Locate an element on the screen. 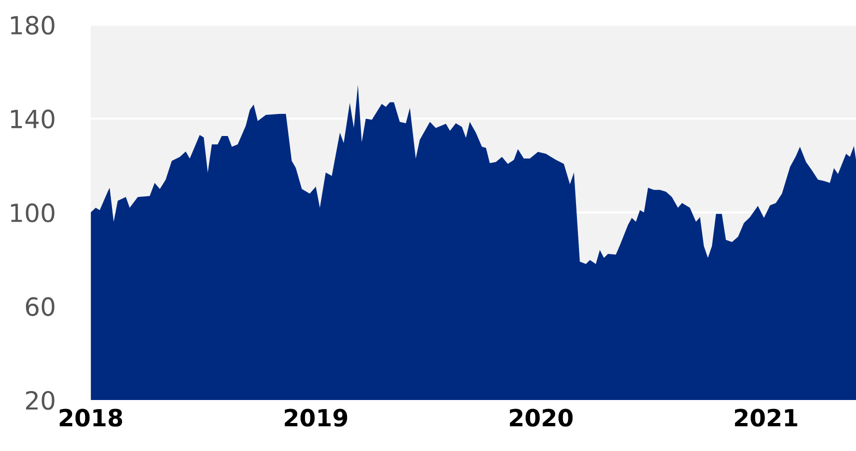 The image size is (856, 451). y-tick-label: 20 is located at coordinates (40, 400).